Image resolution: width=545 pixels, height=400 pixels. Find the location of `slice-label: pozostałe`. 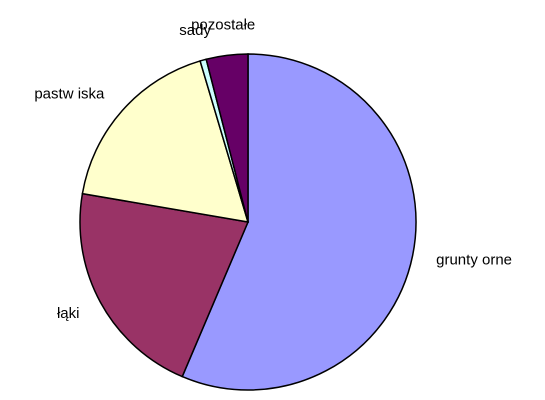

slice-label: pozostałe is located at coordinates (223, 25).